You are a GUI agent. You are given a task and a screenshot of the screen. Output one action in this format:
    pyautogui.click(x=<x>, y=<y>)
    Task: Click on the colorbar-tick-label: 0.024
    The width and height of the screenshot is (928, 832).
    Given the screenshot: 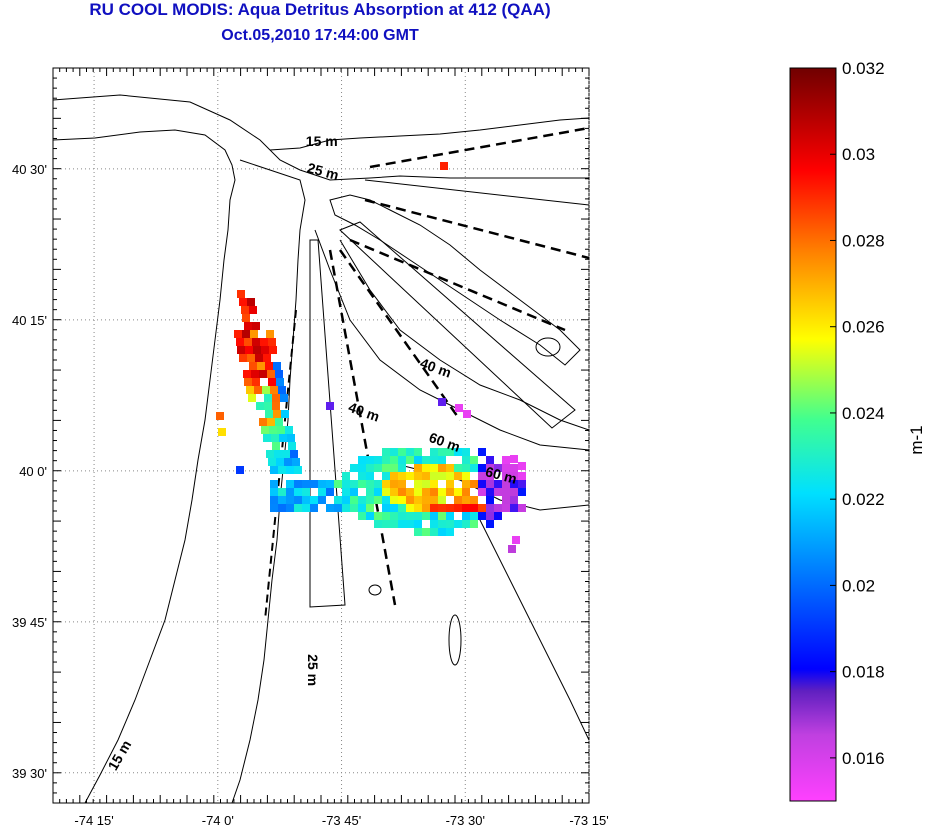 What is the action you would take?
    pyautogui.click(x=863, y=413)
    